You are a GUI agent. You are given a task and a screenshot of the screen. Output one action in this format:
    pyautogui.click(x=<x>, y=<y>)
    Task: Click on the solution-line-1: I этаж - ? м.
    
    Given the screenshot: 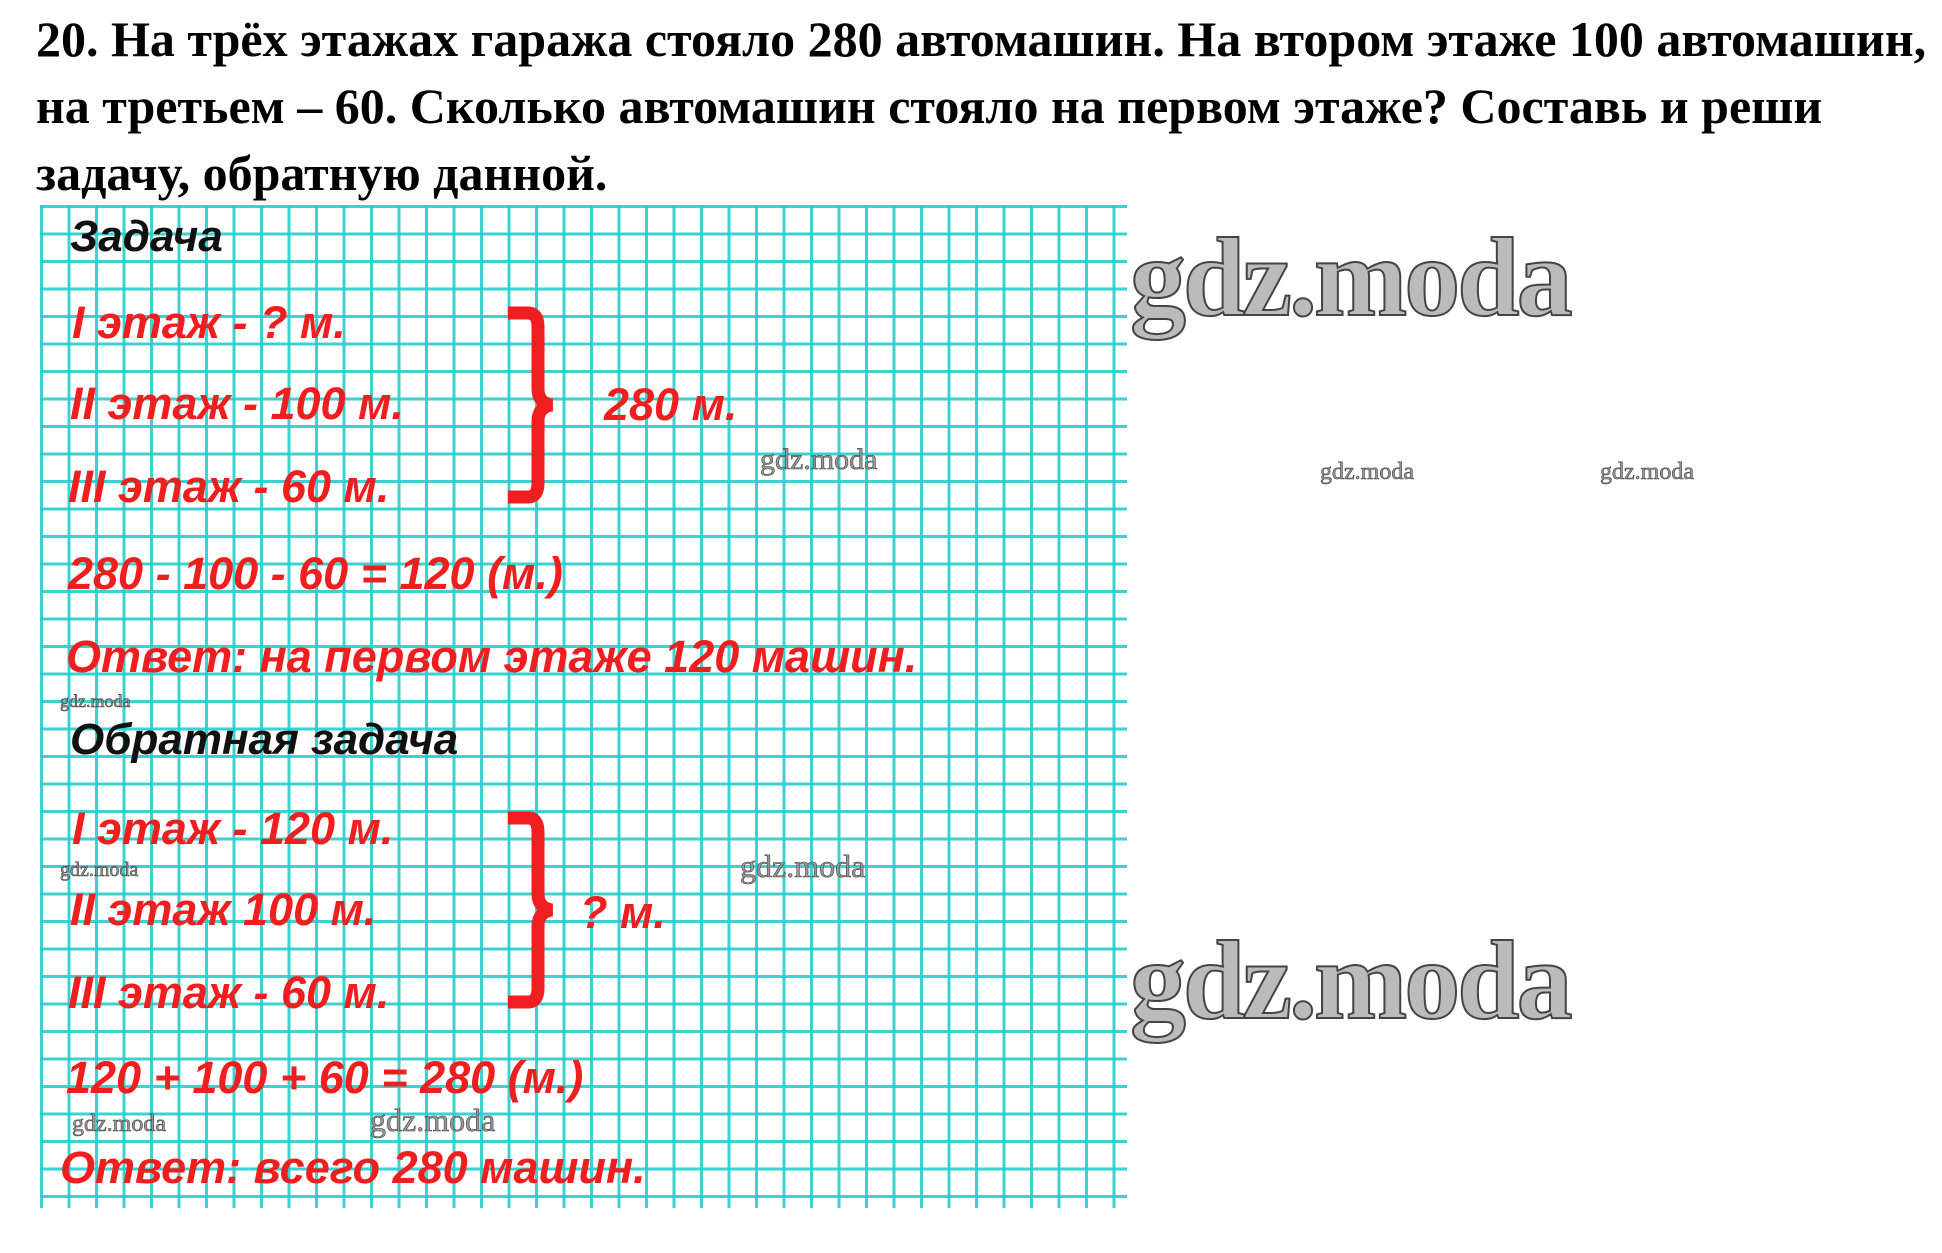 What is the action you would take?
    pyautogui.click(x=209, y=322)
    